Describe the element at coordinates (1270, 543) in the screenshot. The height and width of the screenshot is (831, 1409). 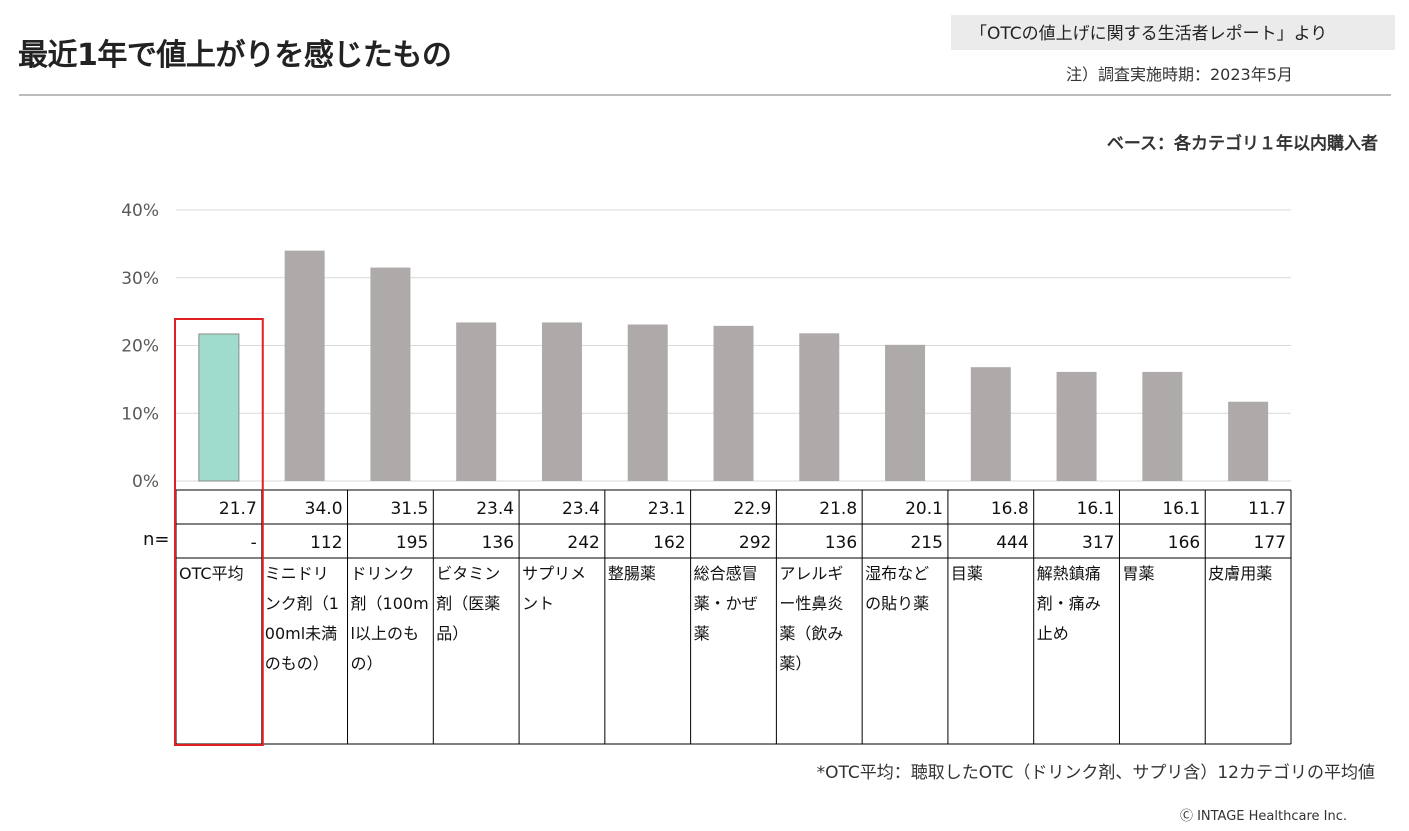
I see `n-value: 177` at that location.